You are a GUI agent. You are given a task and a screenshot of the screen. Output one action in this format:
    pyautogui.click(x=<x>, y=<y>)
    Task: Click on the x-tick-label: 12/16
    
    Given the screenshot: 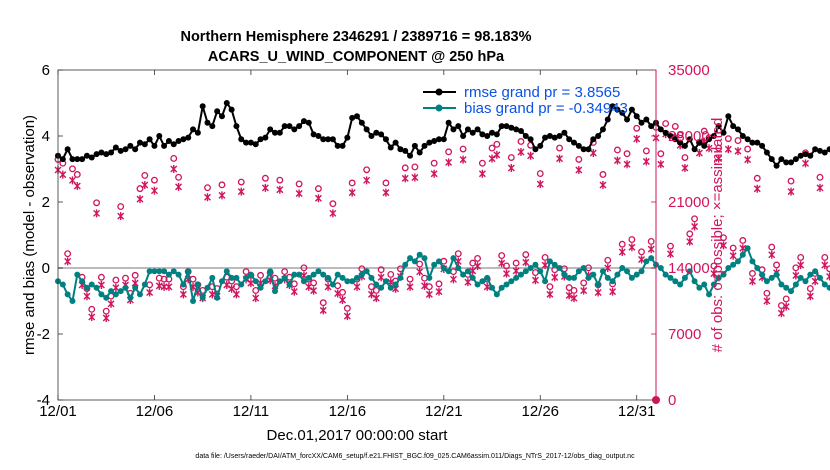 What is the action you would take?
    pyautogui.click(x=348, y=411)
    